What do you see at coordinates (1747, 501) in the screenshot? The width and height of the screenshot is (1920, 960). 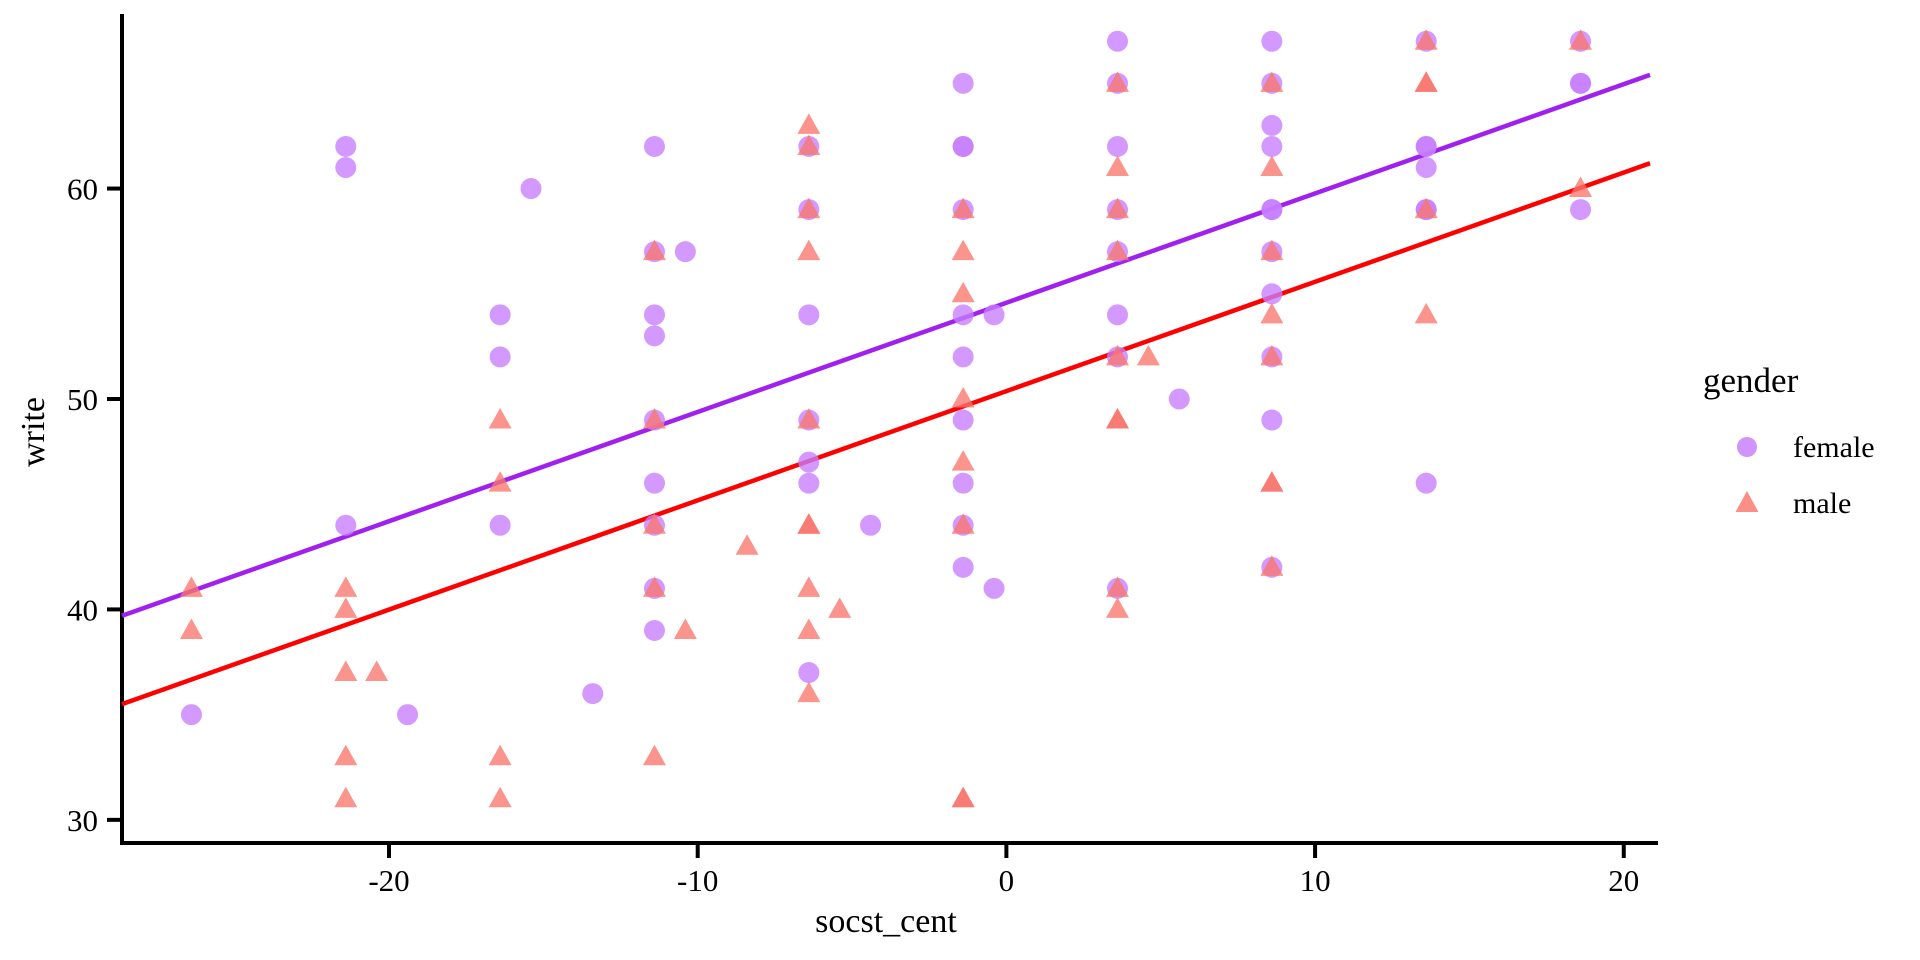 I see `legend-male-triangle-icon` at bounding box center [1747, 501].